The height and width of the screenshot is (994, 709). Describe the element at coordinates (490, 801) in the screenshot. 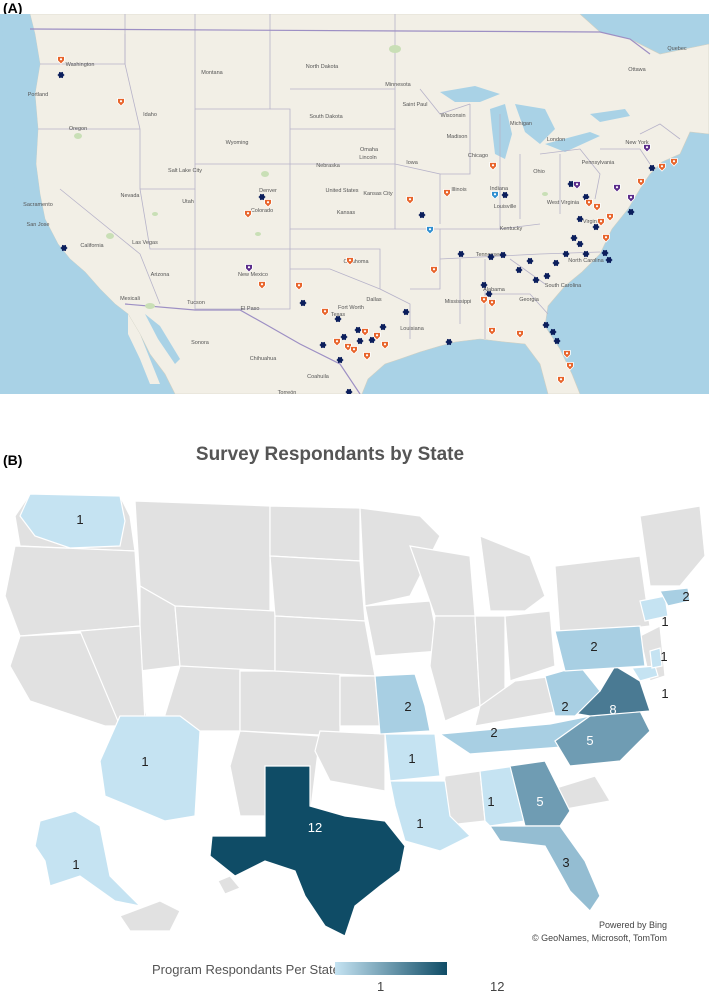

I see `state-value-label: 1` at that location.